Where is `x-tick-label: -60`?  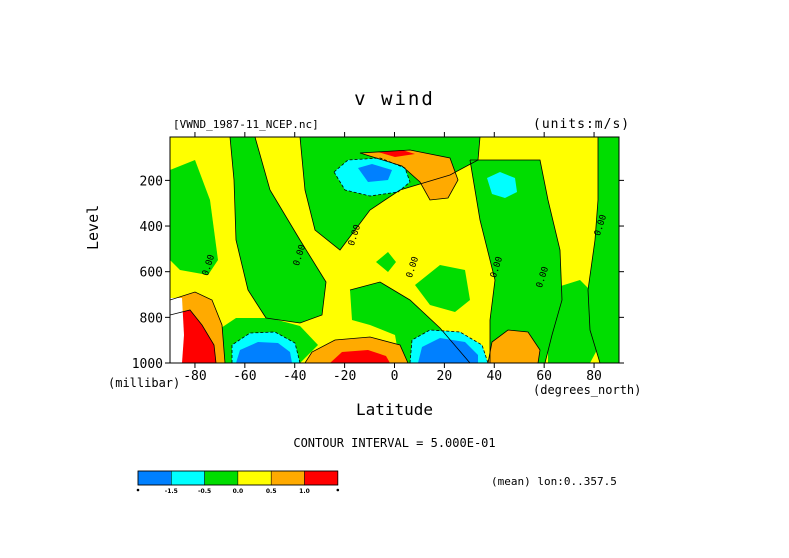
x-tick-label: -60 is located at coordinates (244, 376).